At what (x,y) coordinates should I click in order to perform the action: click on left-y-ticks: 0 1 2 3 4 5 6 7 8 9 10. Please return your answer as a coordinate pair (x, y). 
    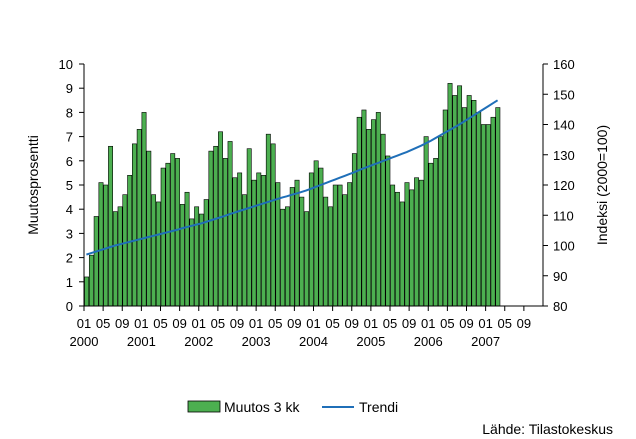
    Looking at the image, I should click on (71, 185).